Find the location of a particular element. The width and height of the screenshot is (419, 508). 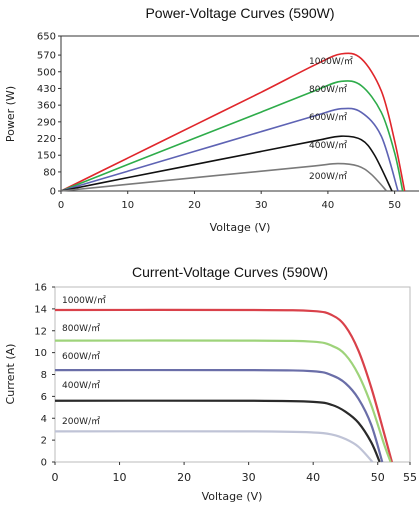

y-tick-label: 570 is located at coordinates (46, 56).